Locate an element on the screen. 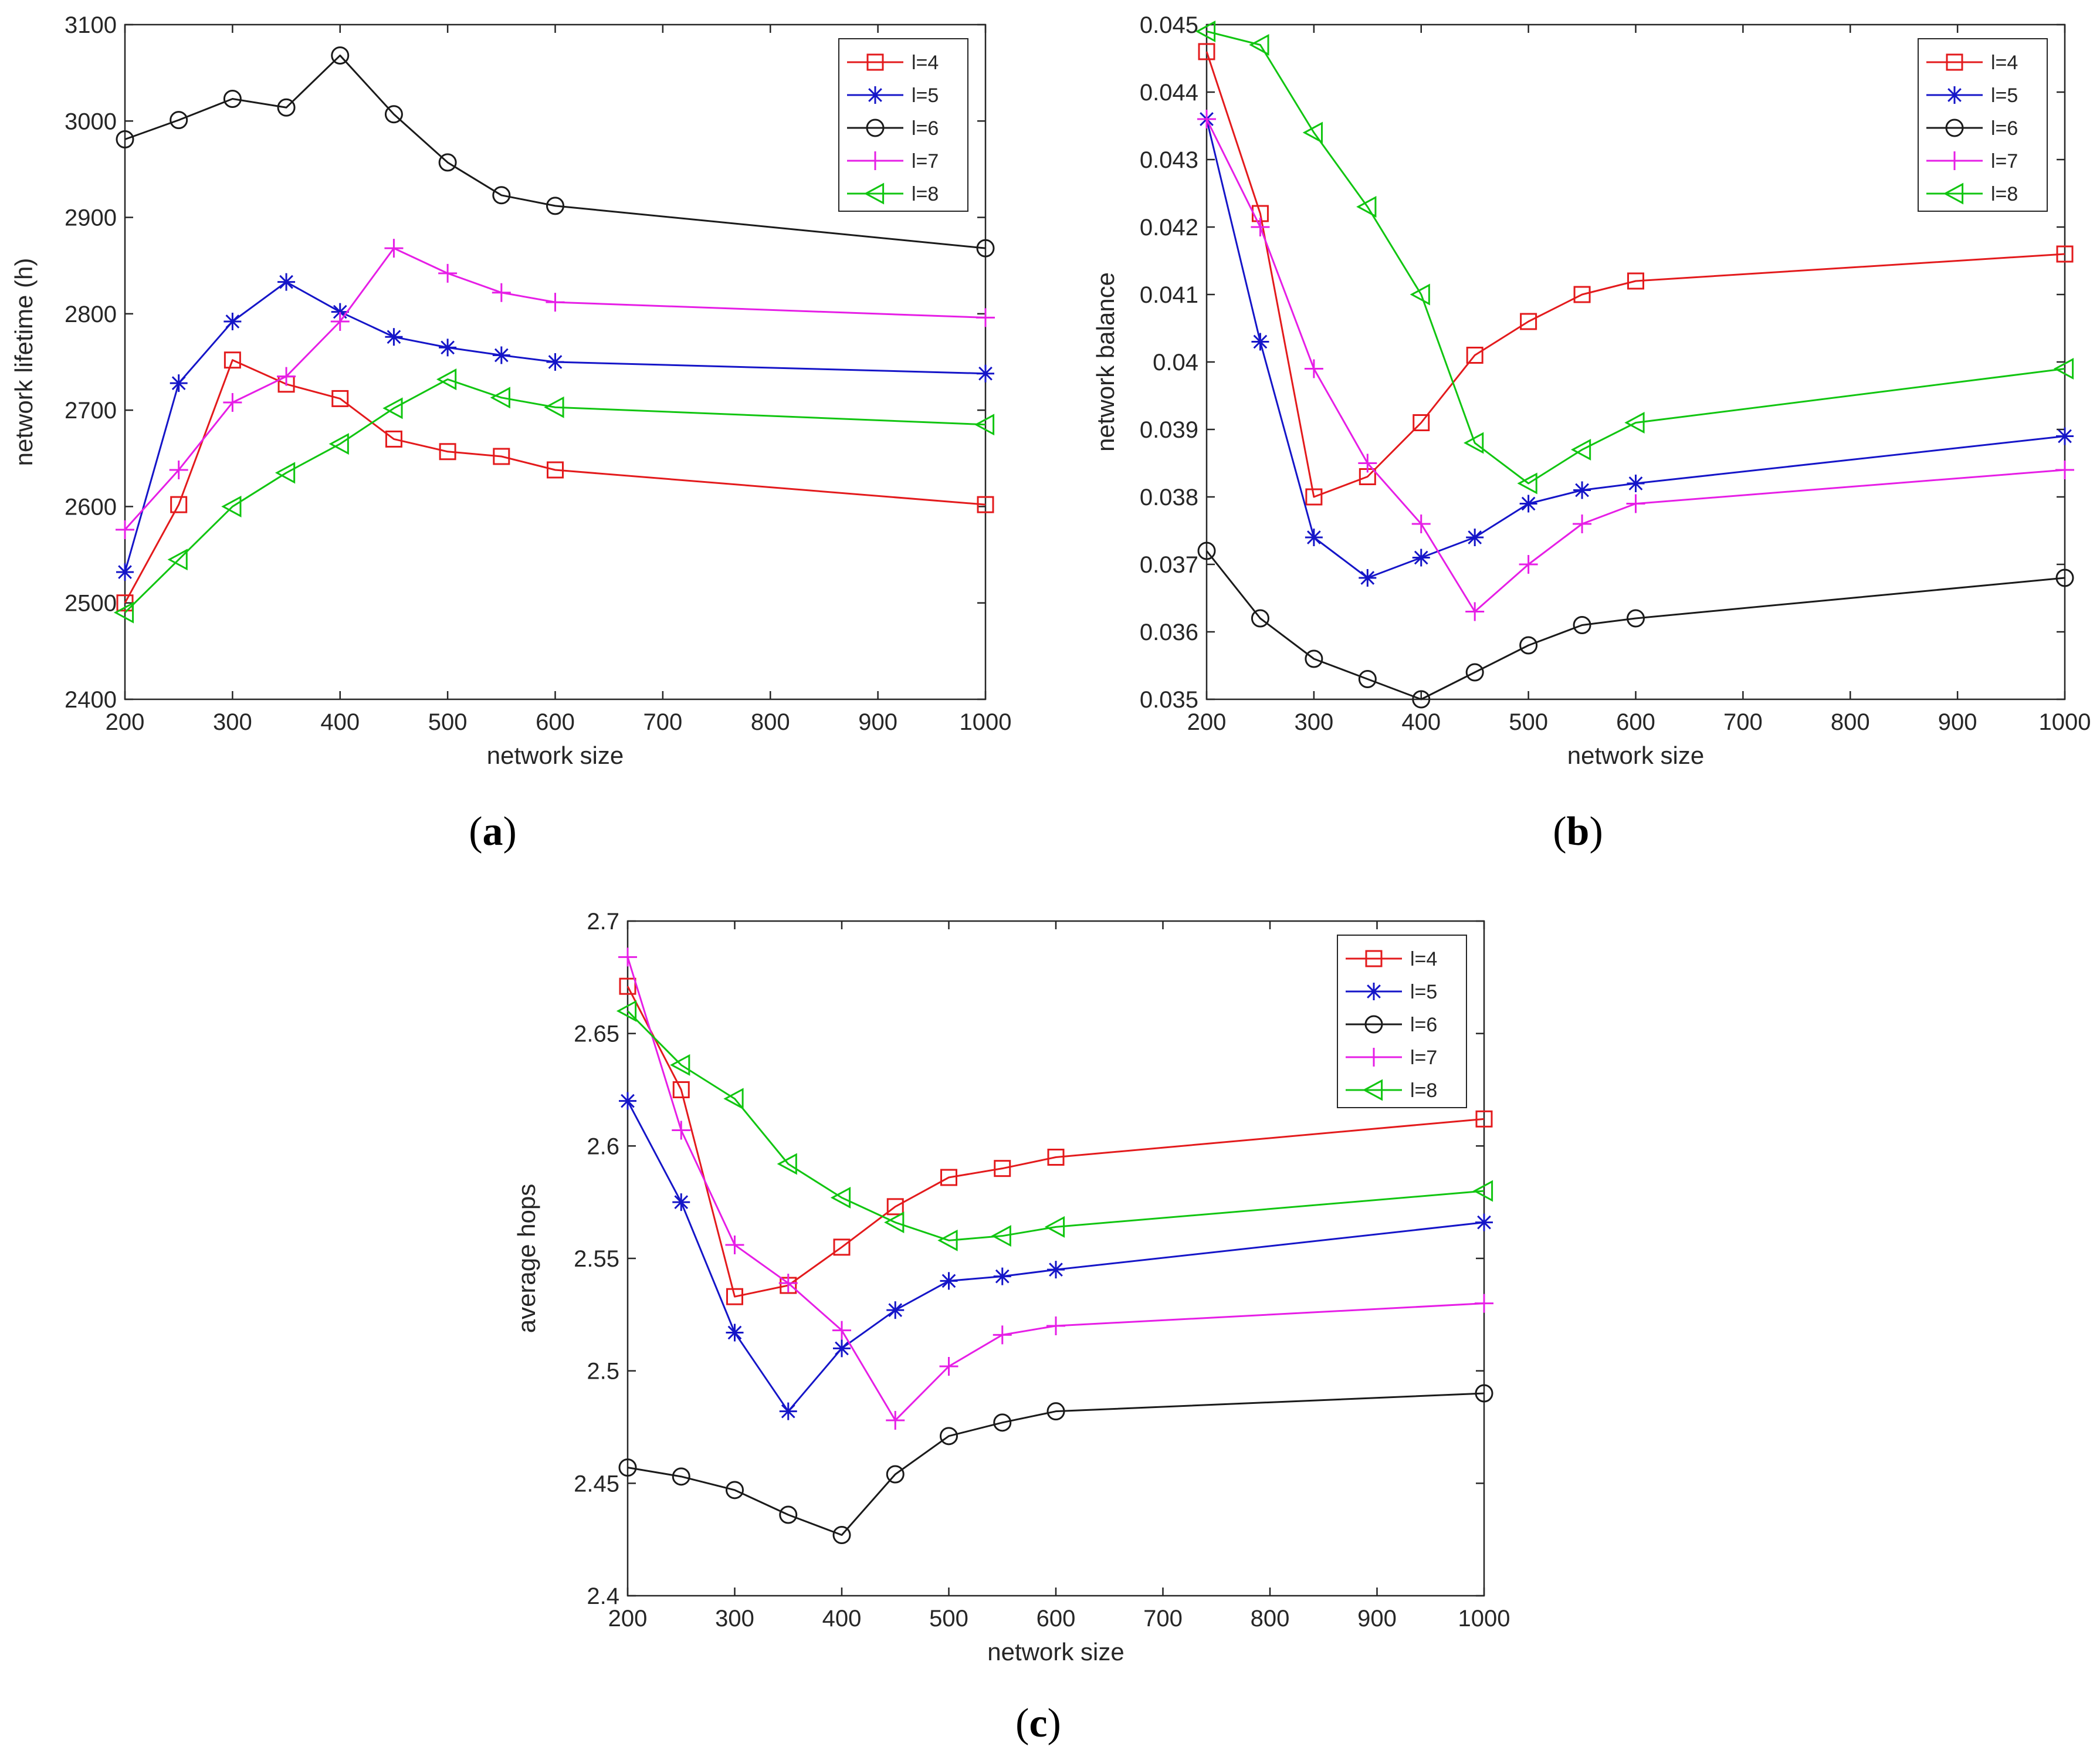 The width and height of the screenshot is (2100, 1760). legend-item: l=7 is located at coordinates (1972, 161).